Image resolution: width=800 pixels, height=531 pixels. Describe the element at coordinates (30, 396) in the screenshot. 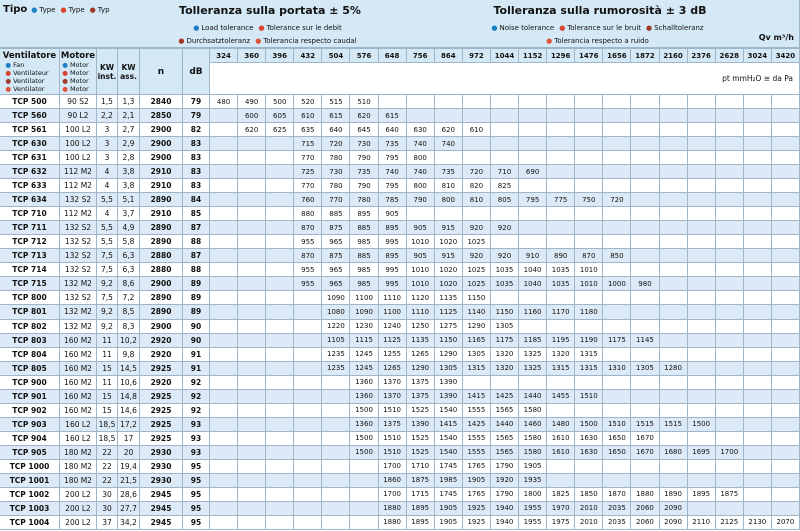

I see `model-cell: TCP 901` at that location.